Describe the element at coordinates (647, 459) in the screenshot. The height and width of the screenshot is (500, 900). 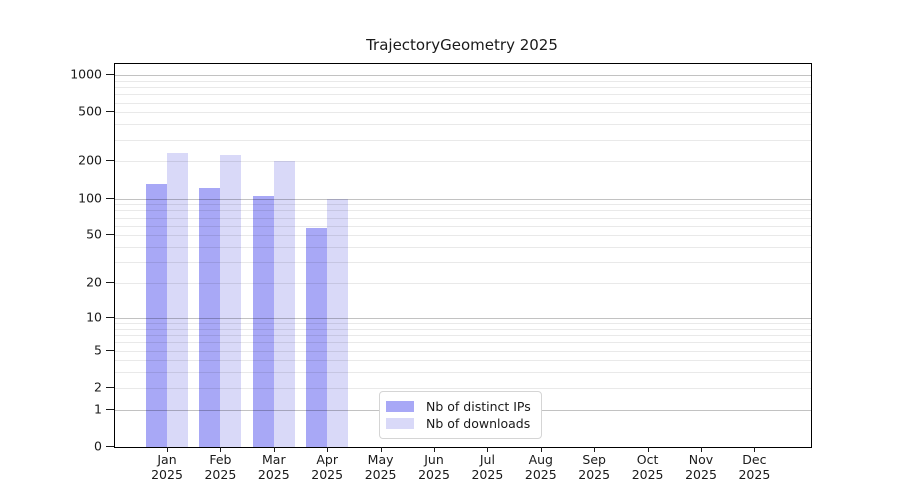
I see `x-tick-month: Oct` at that location.